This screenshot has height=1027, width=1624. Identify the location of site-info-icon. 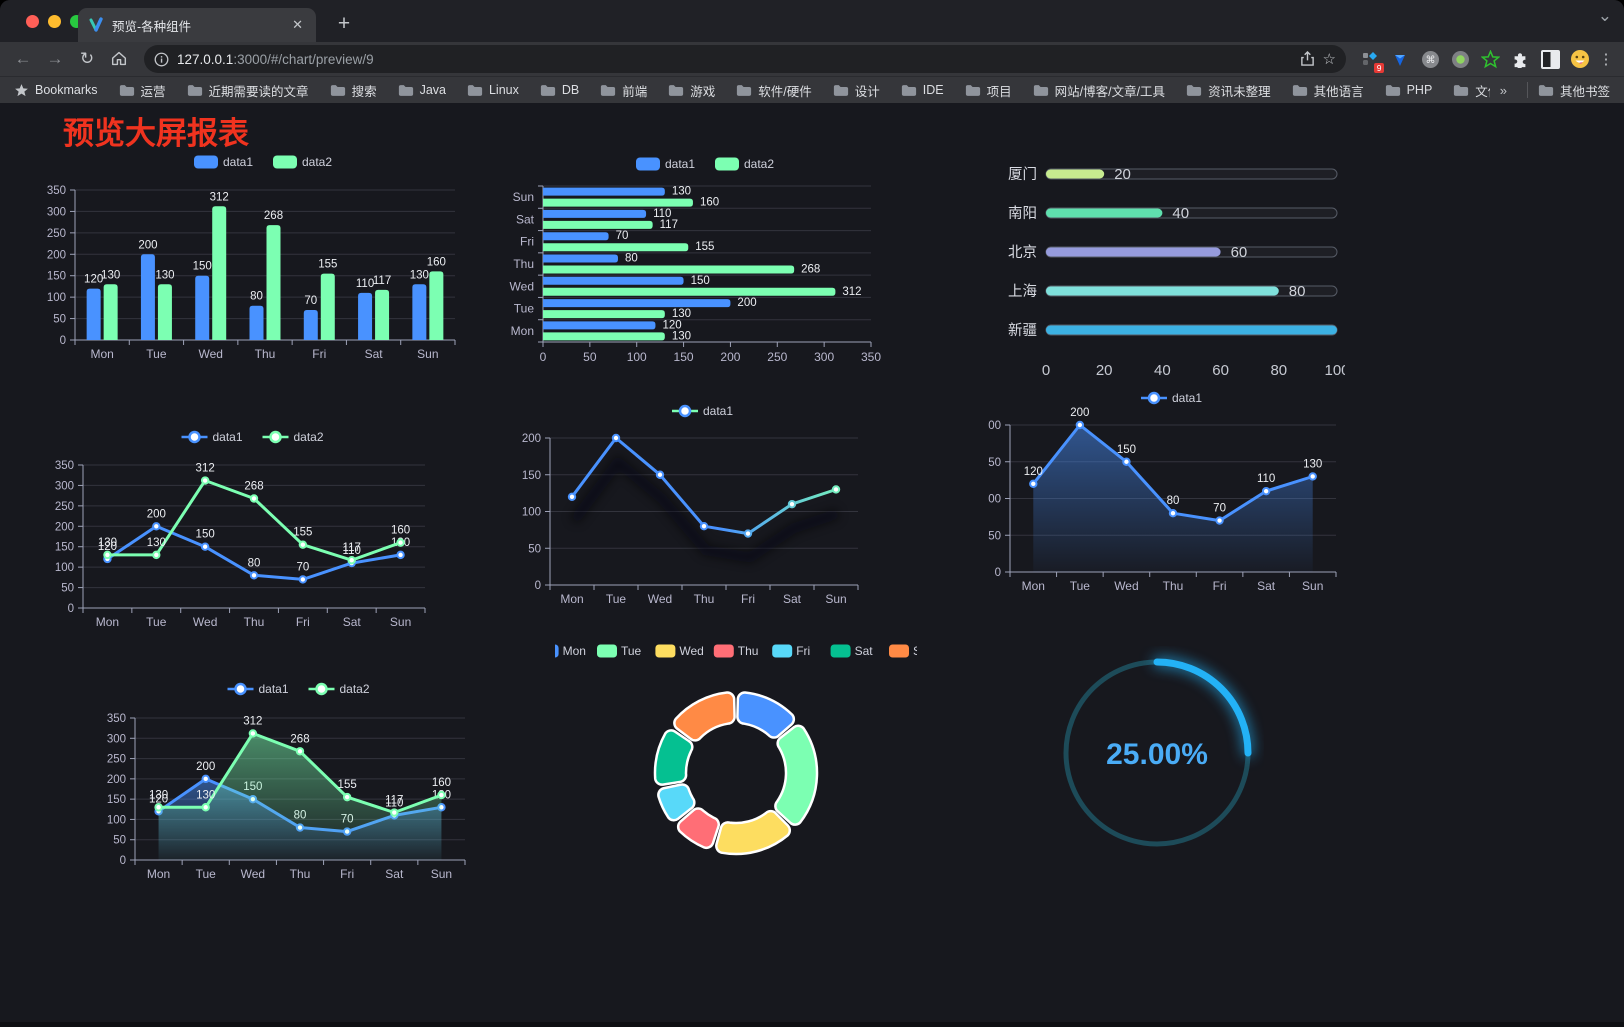
(161, 59).